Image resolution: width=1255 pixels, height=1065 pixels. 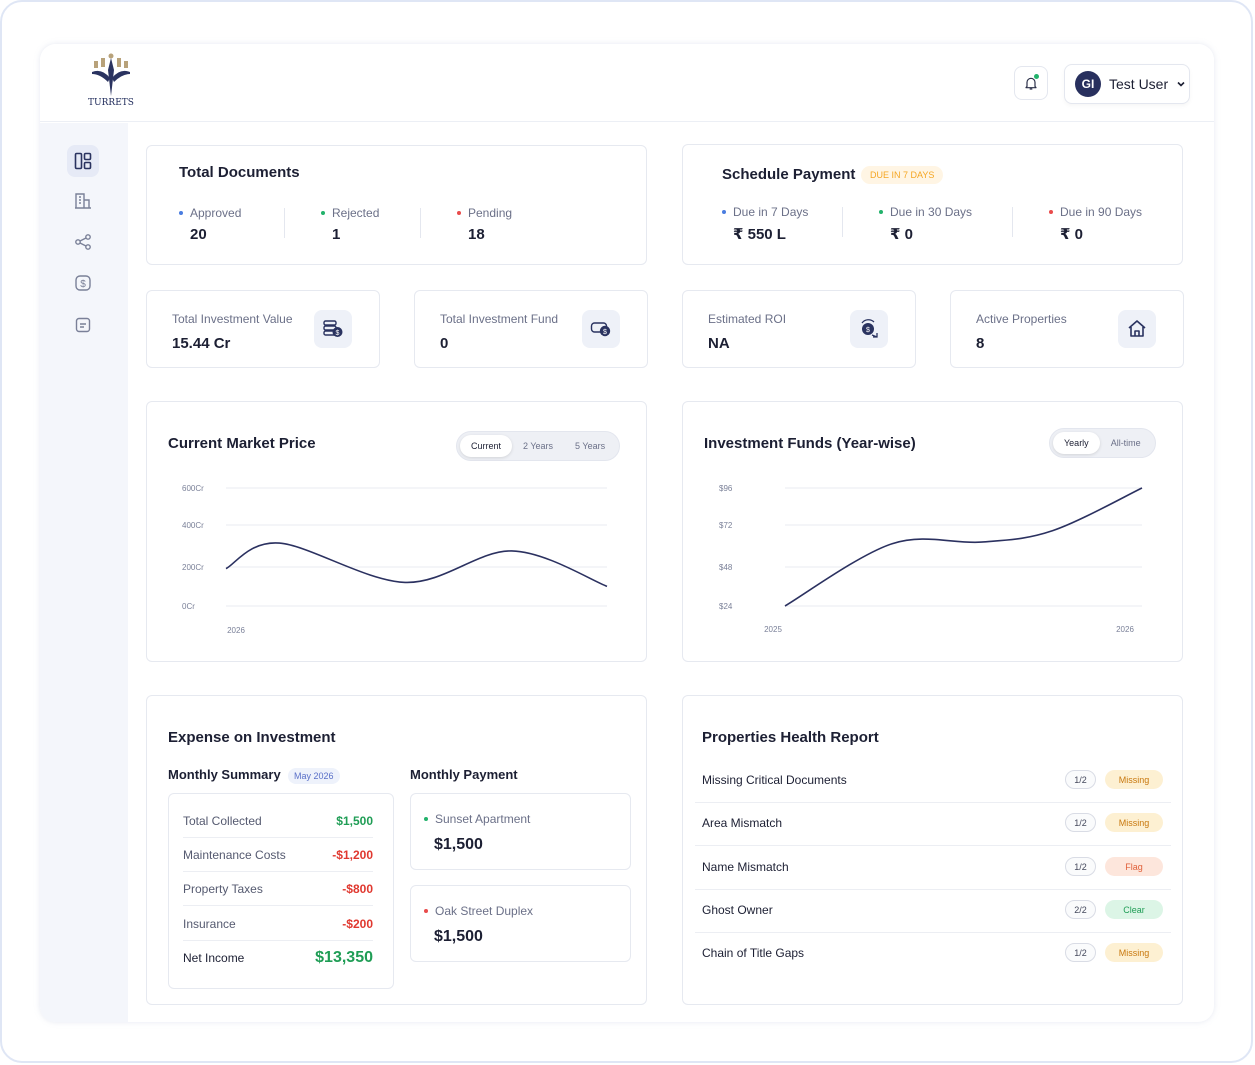 I want to click on investment-funds-chart: $96 $72 $48 $24 2025 2026, so click(x=931, y=559).